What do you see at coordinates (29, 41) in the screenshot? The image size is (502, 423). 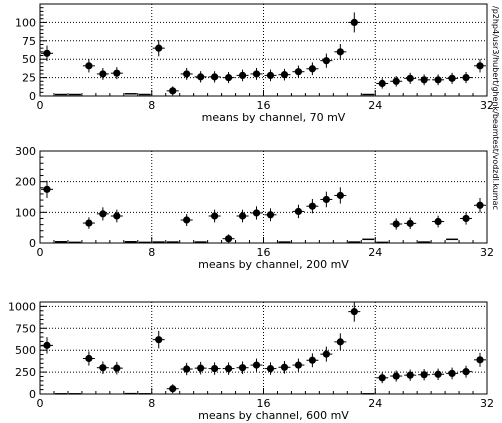 I see `y-tick-label: 75` at bounding box center [29, 41].